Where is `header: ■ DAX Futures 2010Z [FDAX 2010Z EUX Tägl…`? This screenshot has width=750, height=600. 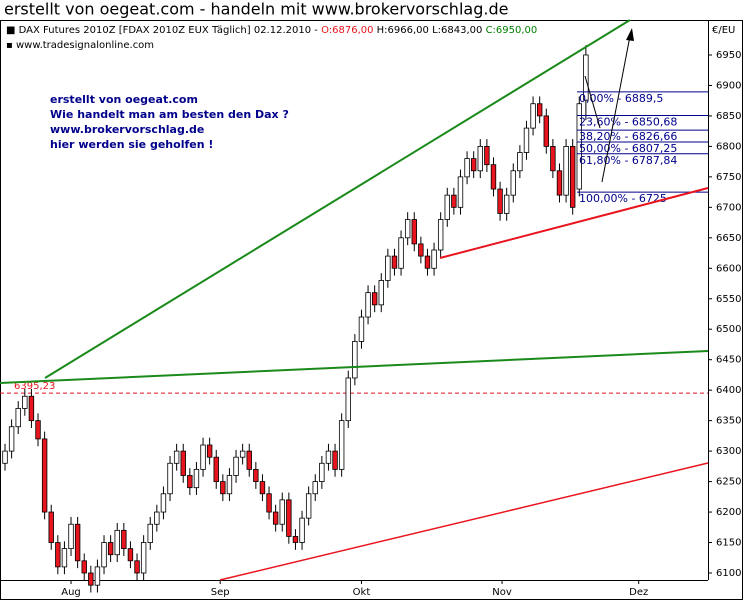
header: ■ DAX Futures 2010Z [FDAX 2010Z EUX Tägl… is located at coordinates (271, 30).